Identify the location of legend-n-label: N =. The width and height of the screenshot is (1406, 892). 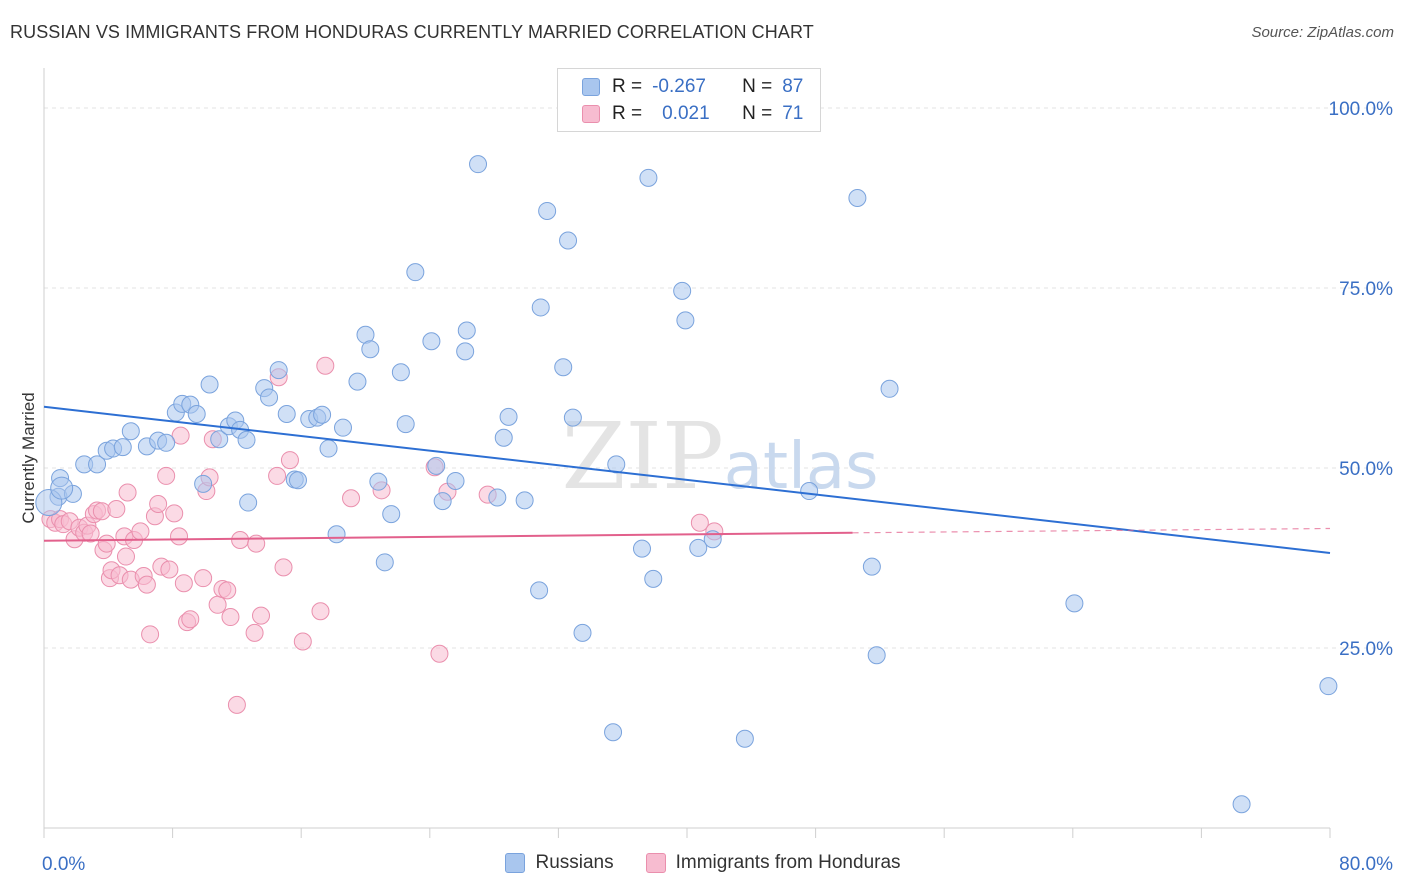
(757, 86).